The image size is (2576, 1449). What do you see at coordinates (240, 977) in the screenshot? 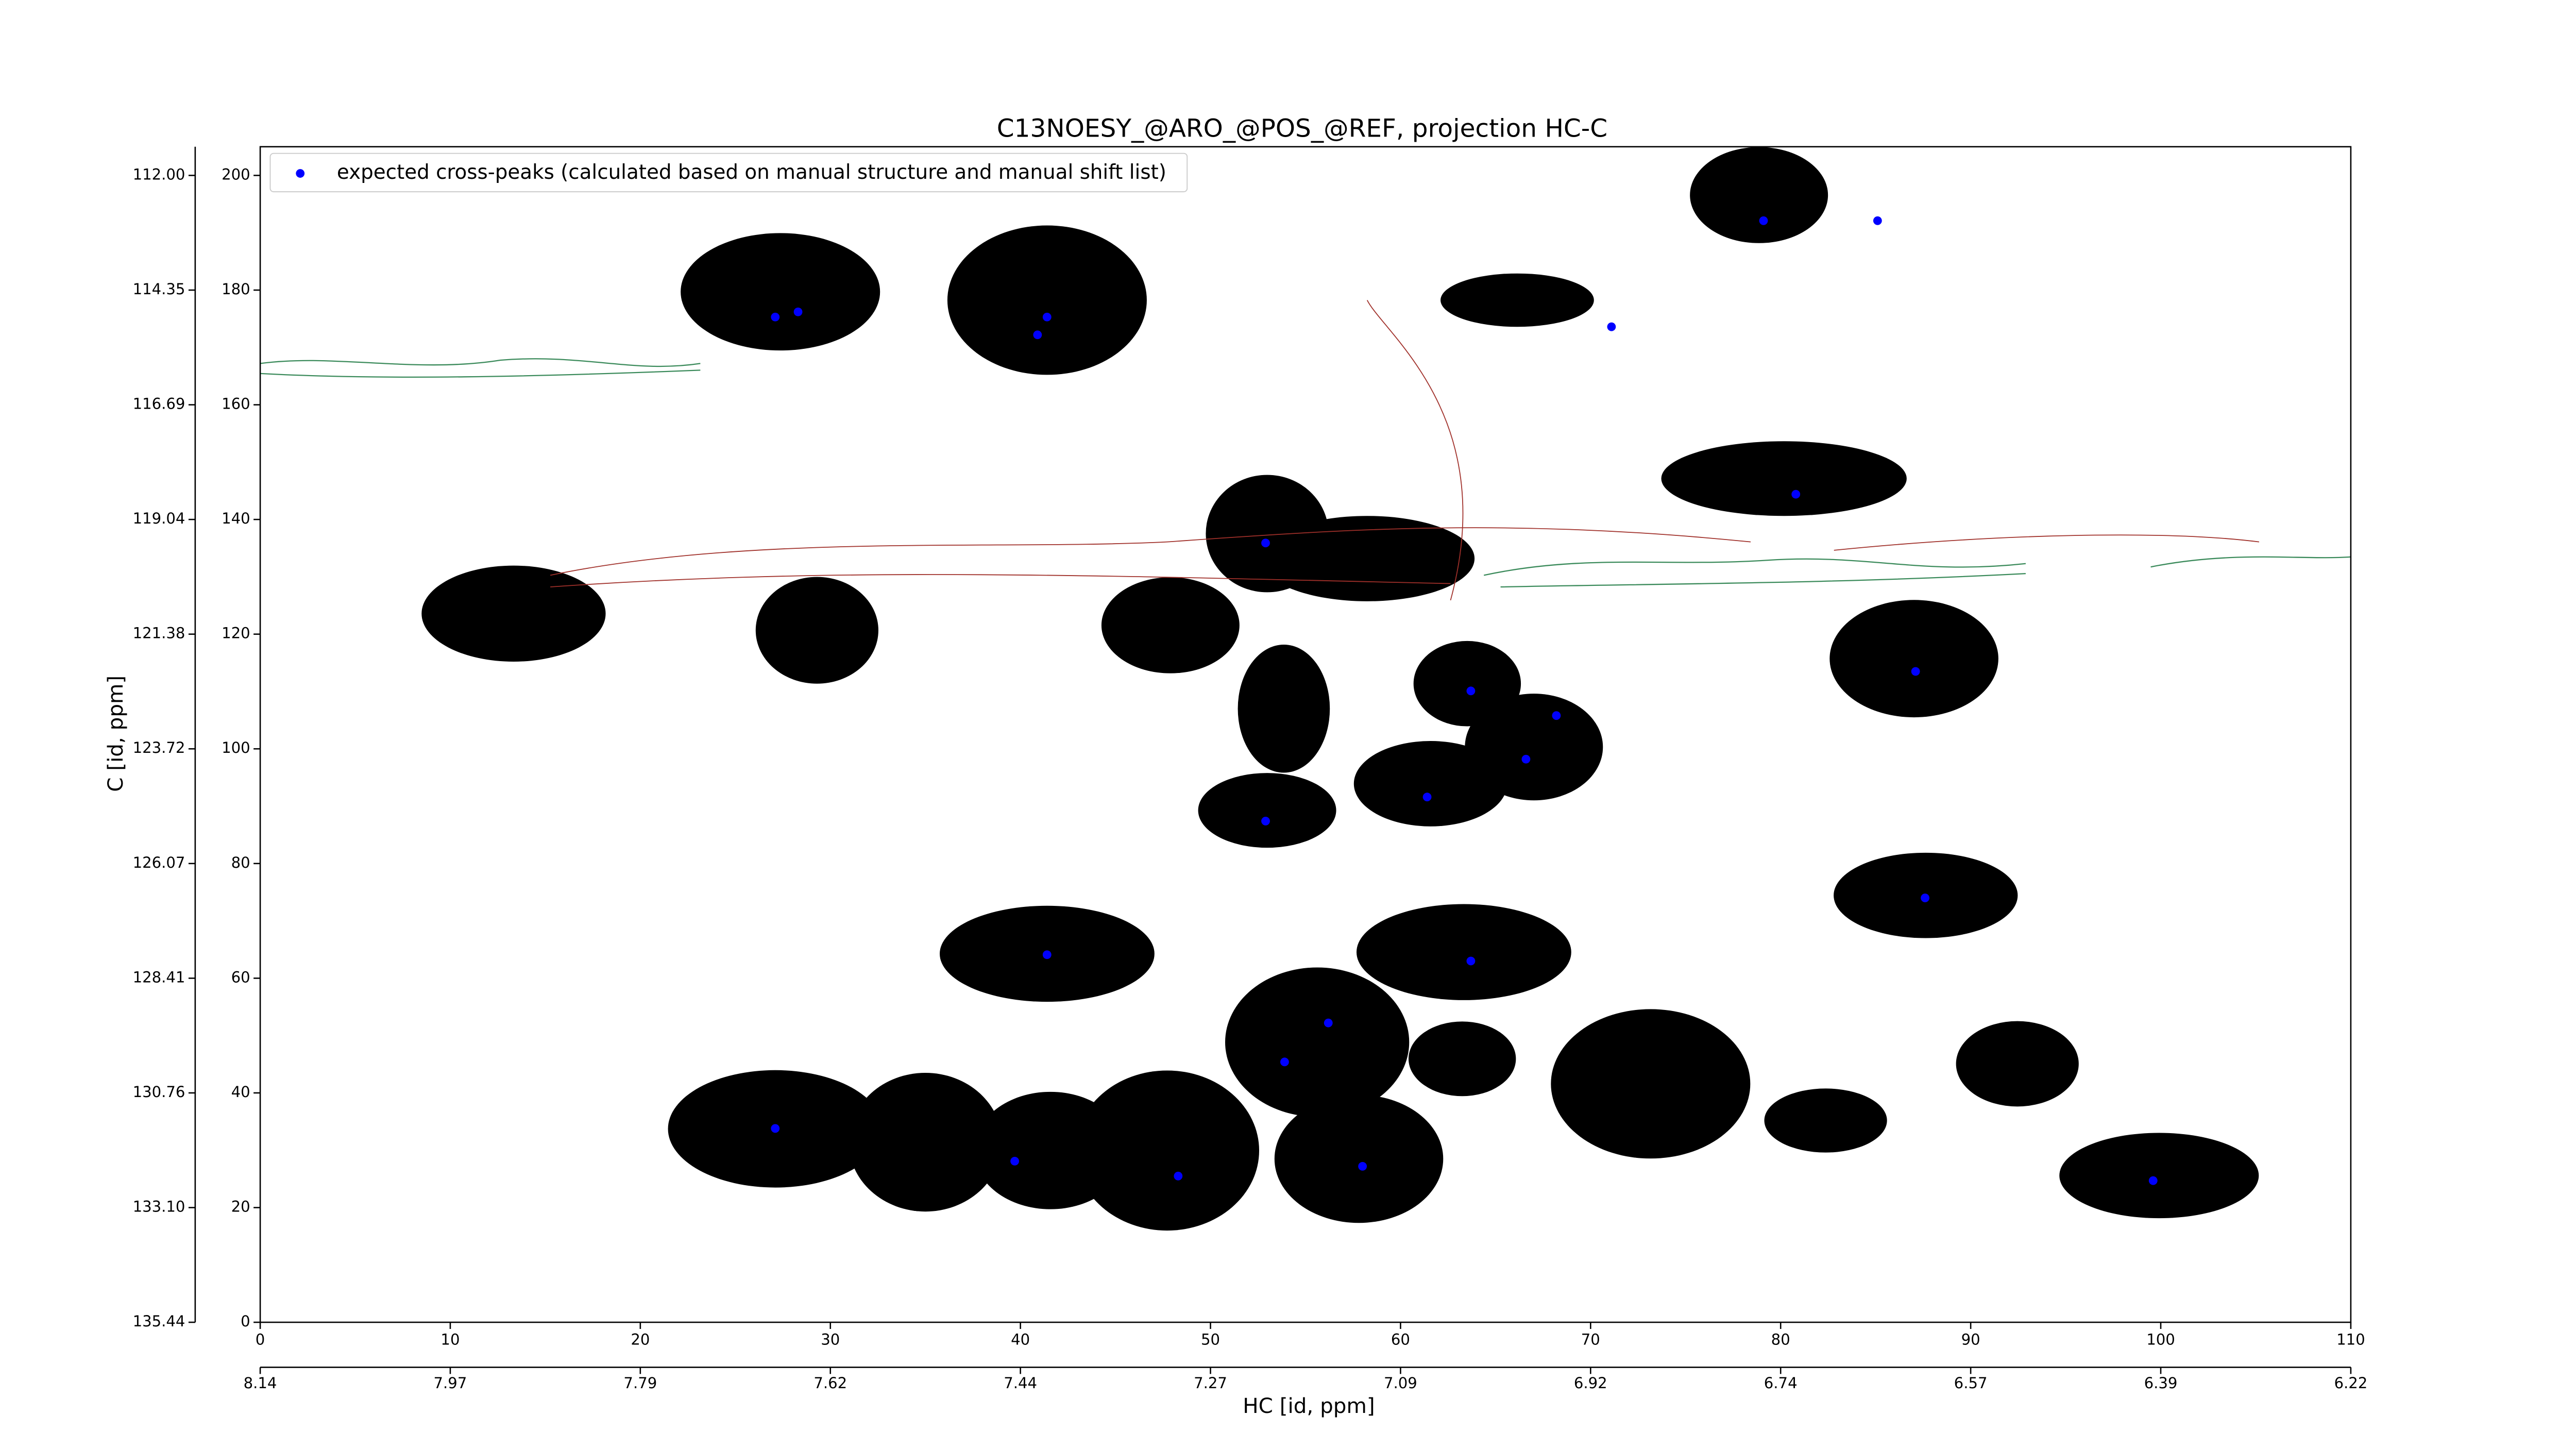
I see `y-tick-label: 60` at bounding box center [240, 977].